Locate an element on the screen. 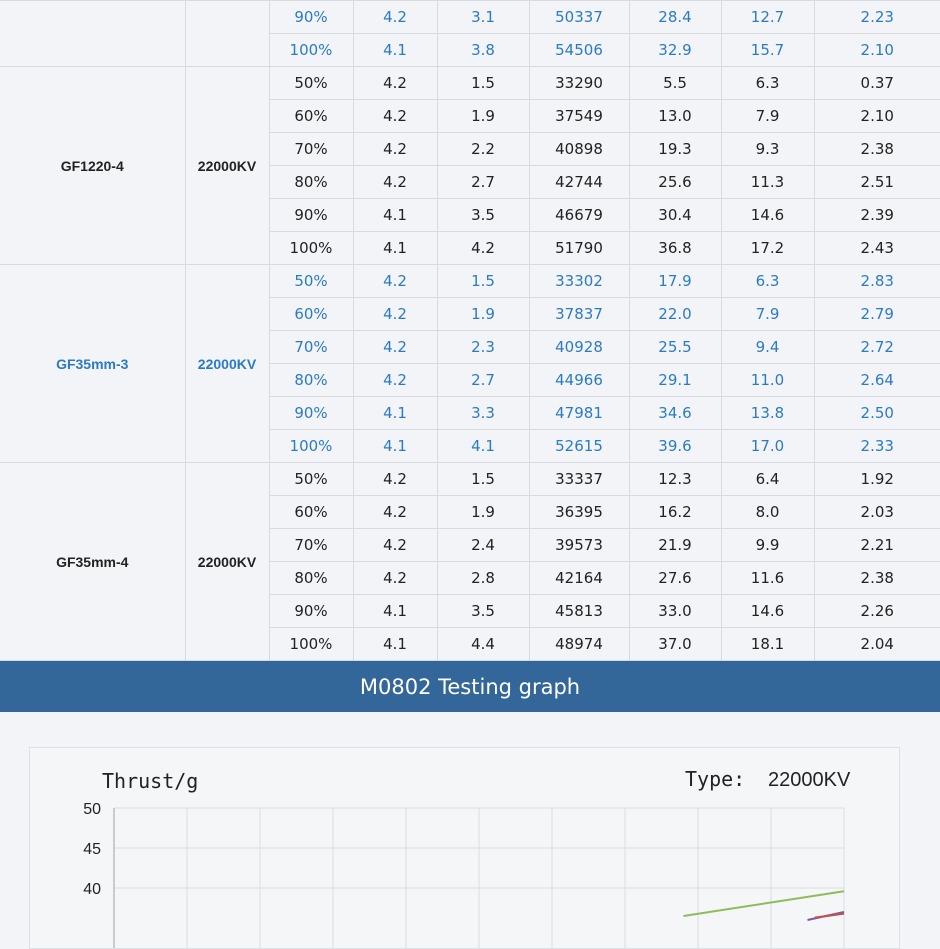 This screenshot has width=940, height=949. table-cell: 2.04 is located at coordinates (876, 644).